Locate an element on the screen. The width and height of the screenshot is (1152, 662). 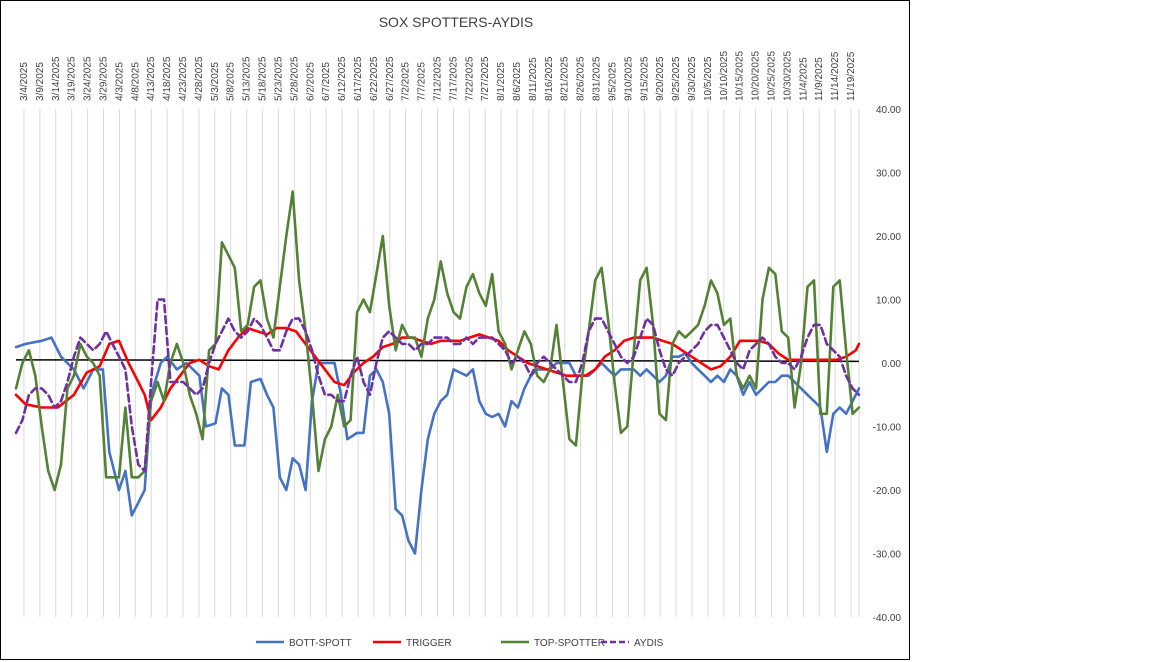
x-tick-label: 3/4/2025 is located at coordinates (24, 81).